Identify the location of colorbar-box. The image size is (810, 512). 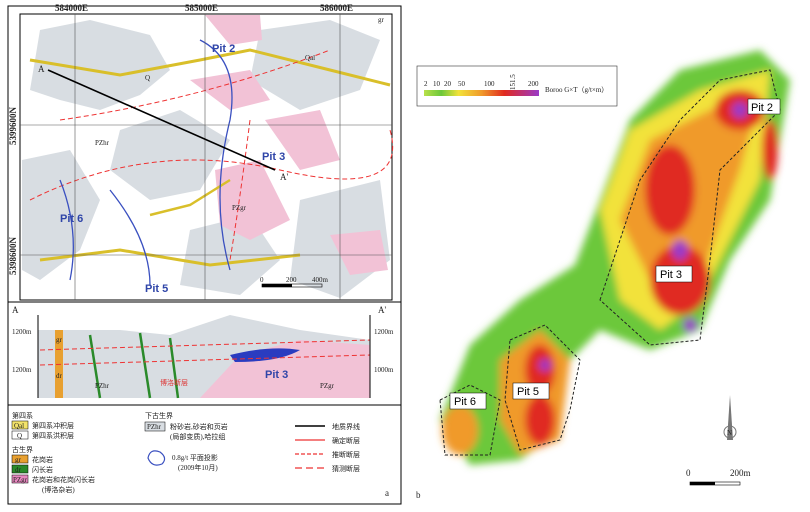
(517, 86).